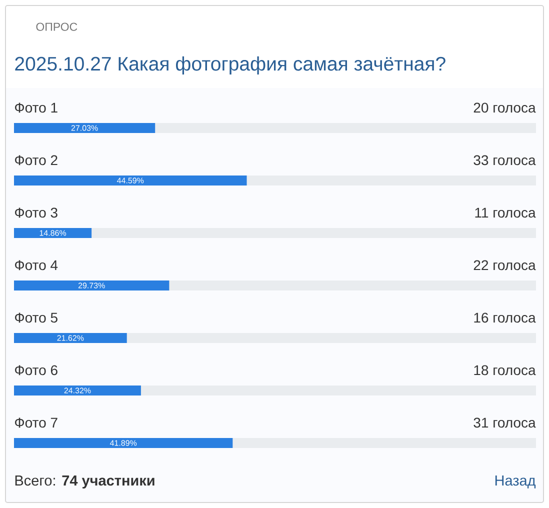 The height and width of the screenshot is (508, 549). Describe the element at coordinates (36, 107) in the screenshot. I see `y-tick-label: Фото 1` at that location.